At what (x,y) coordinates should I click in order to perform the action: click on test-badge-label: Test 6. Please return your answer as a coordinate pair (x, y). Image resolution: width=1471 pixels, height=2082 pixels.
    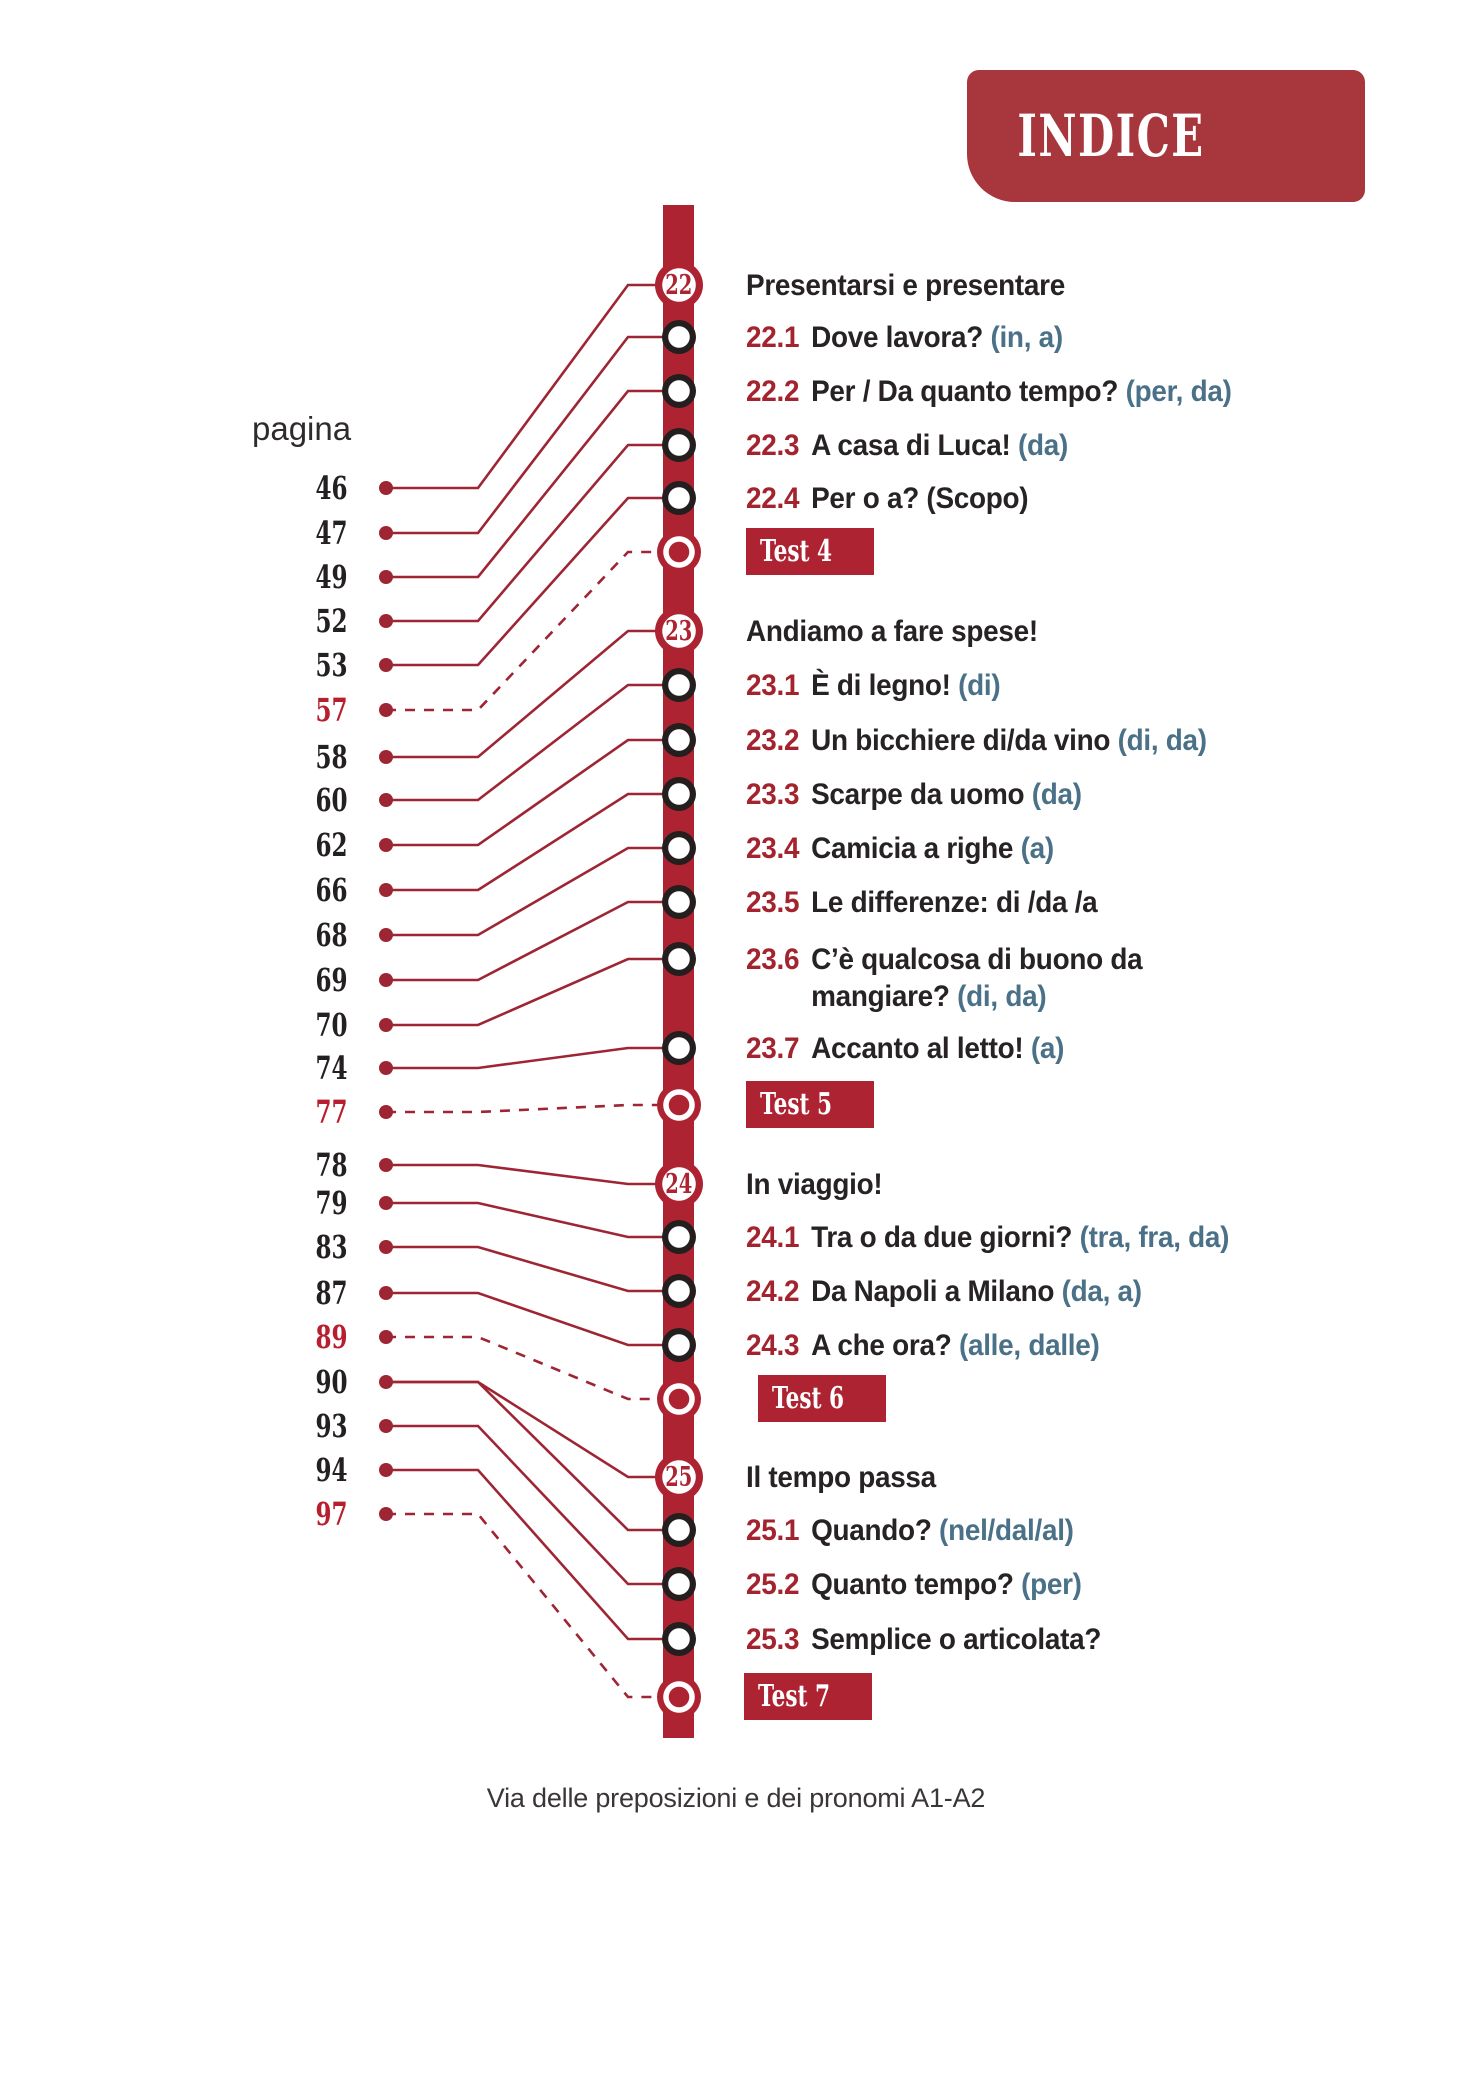
    Looking at the image, I should click on (808, 1398).